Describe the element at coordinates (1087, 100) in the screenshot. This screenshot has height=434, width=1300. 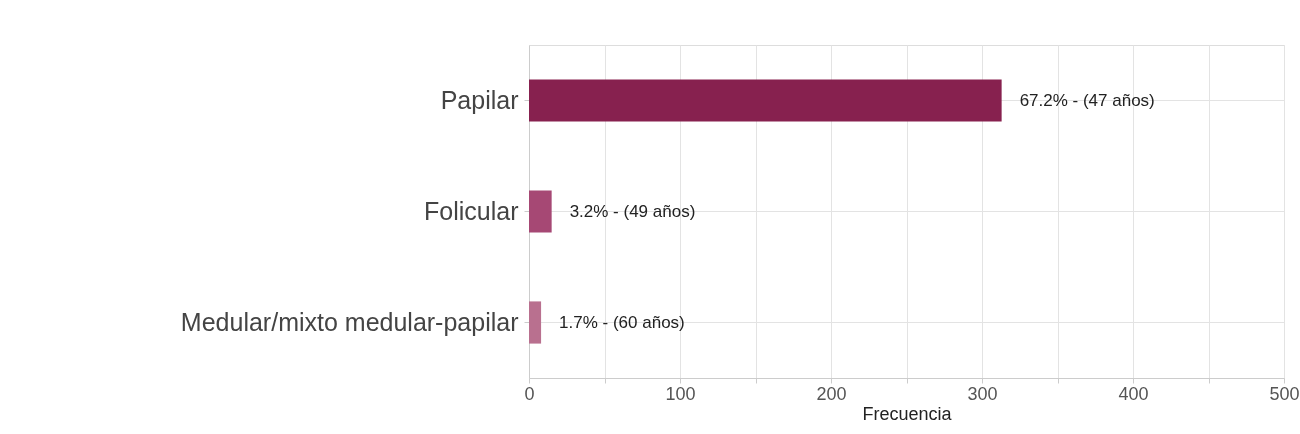
I see `annotation: 67.2% - (47 años)` at that location.